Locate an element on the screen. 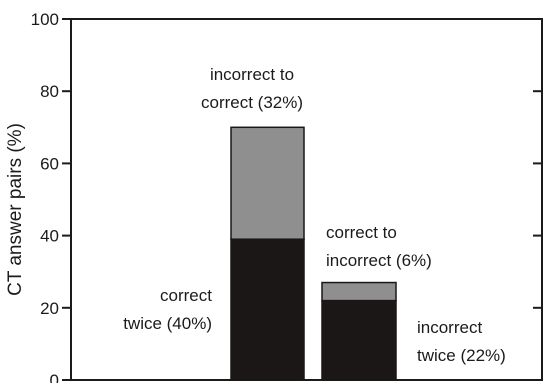 Image resolution: width=543 pixels, height=383 pixels. annotation-incorrect-twice-line: twice (22%) is located at coordinates (461, 355).